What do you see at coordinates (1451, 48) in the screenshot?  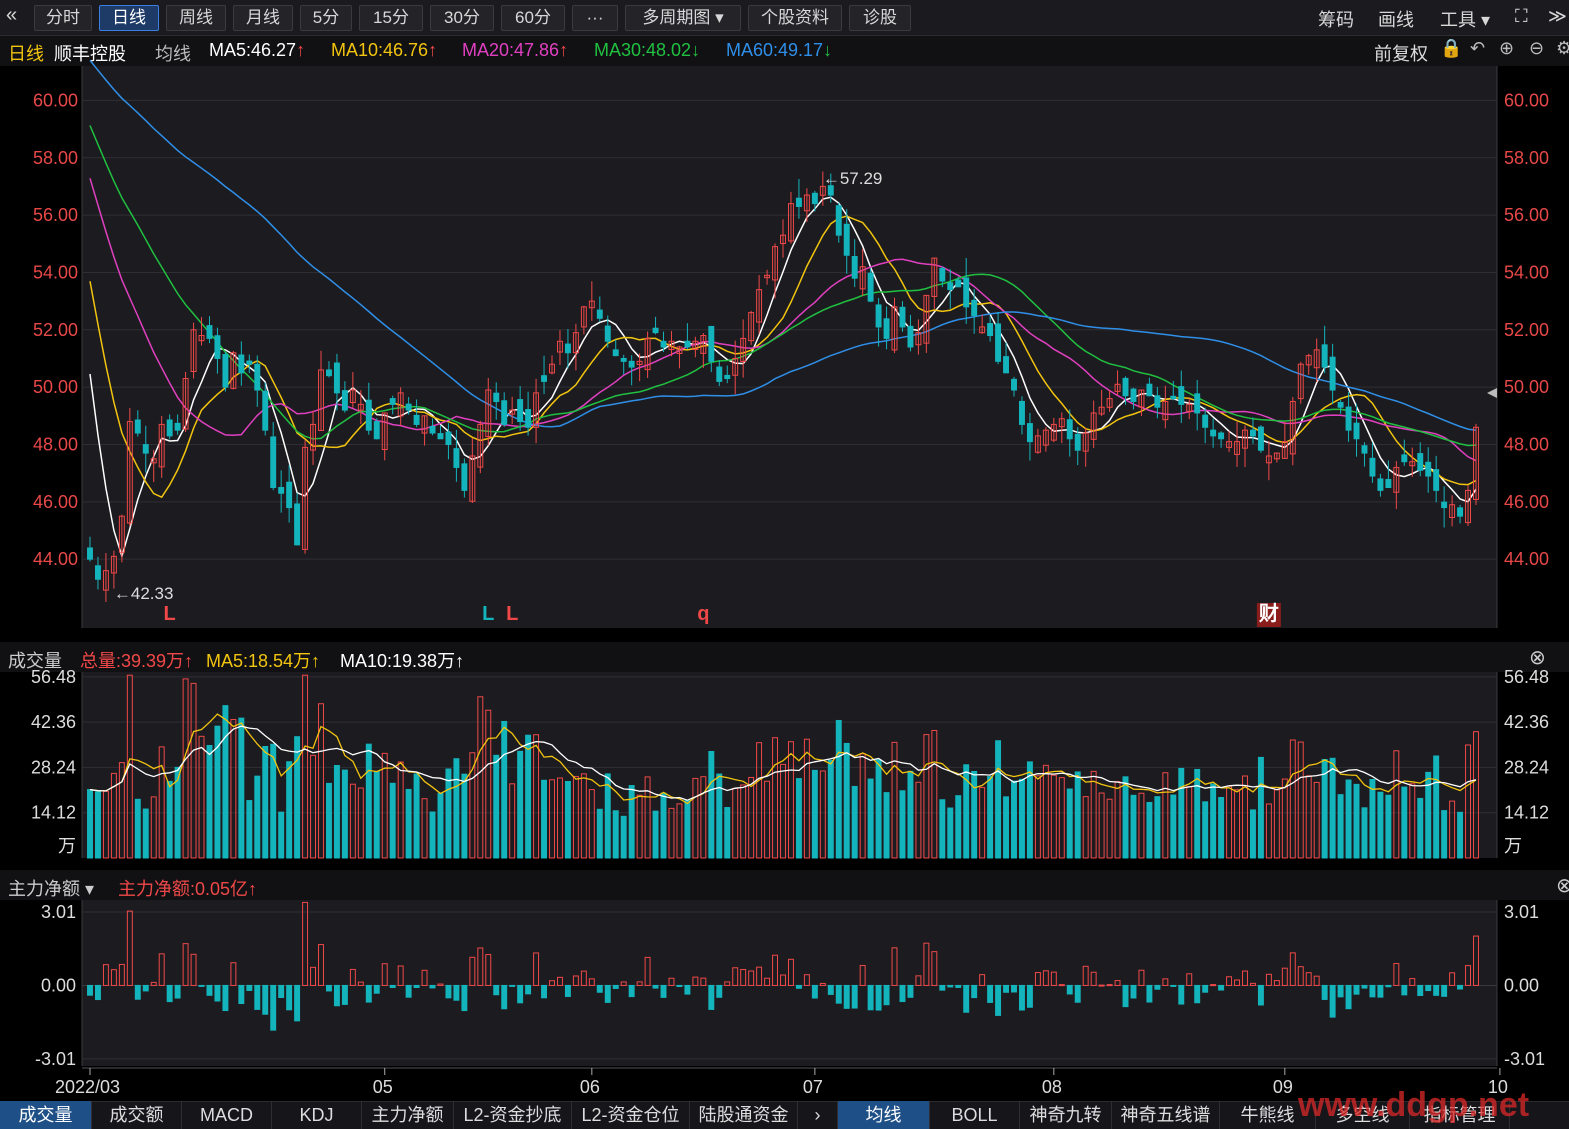 I see `lock-icon: 🔒` at bounding box center [1451, 48].